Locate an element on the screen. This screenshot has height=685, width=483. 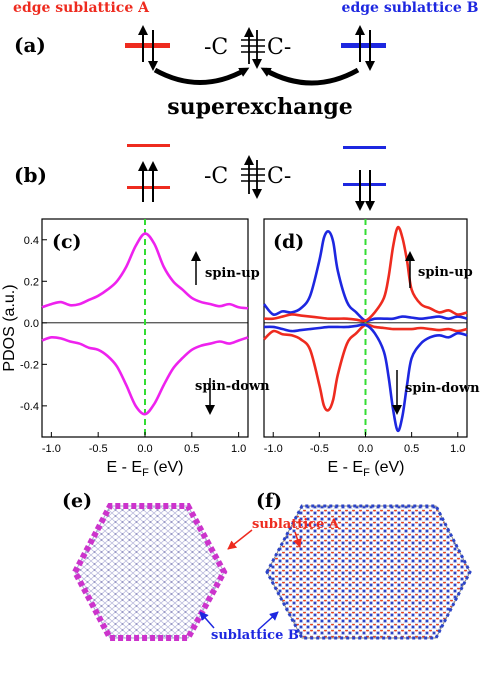
sublattice-a-title: edge sublattice A is located at coordinates (81, 8).